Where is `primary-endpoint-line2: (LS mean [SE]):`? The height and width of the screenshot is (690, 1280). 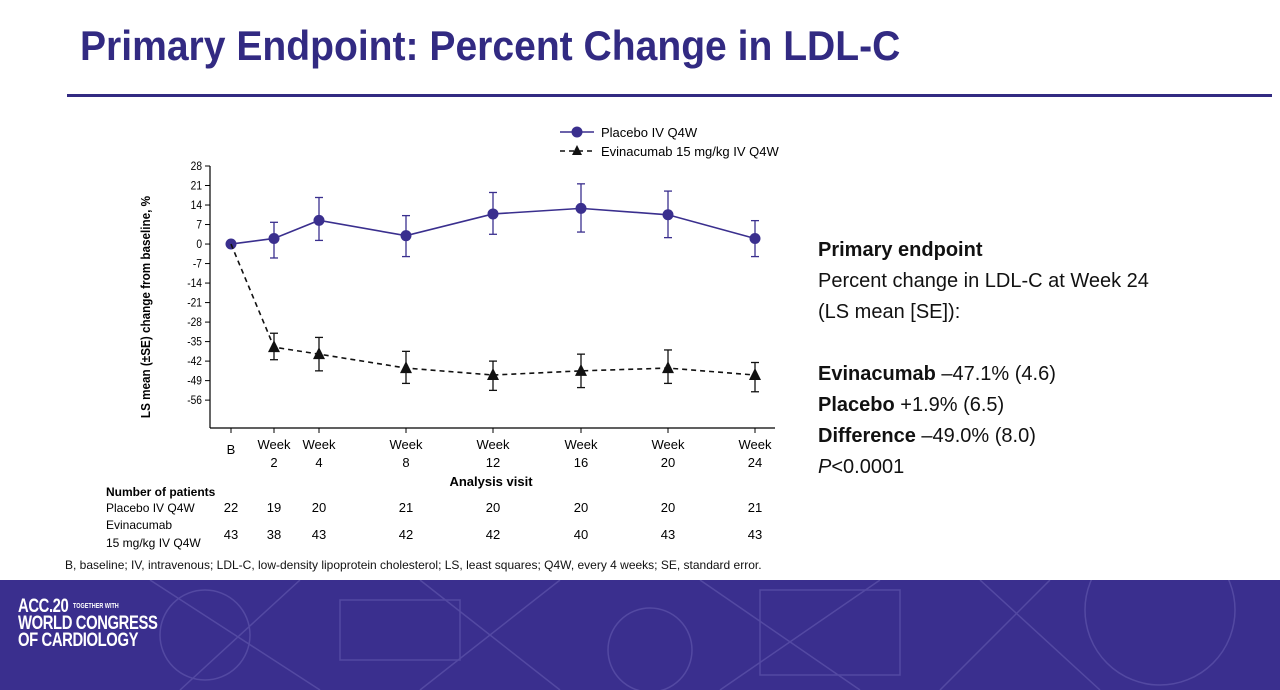
primary-endpoint-line2: (LS mean [SE]): is located at coordinates (889, 312).